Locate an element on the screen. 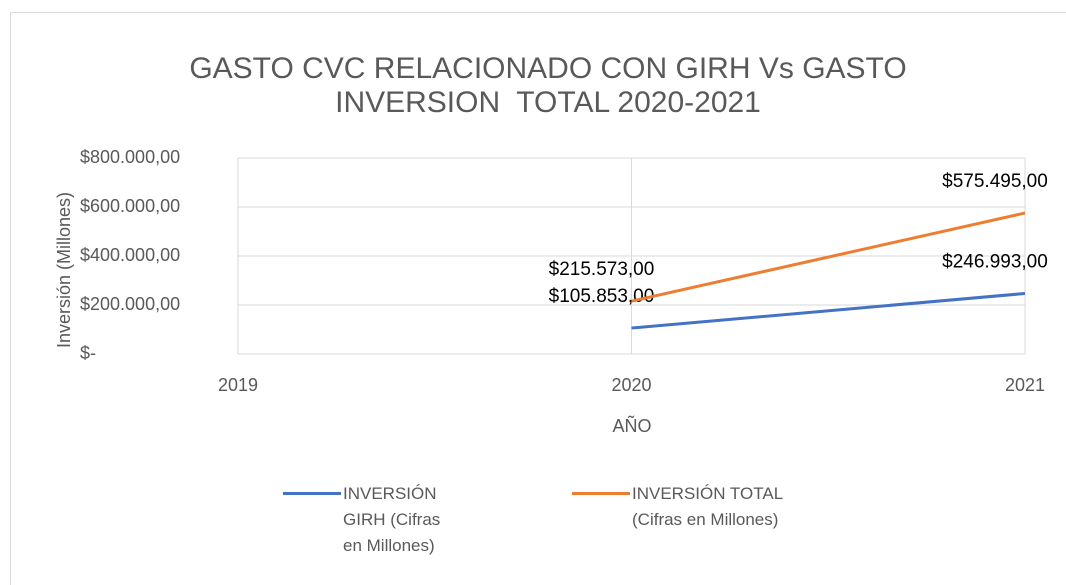  data-label: $105.853,00 is located at coordinates (602, 296).